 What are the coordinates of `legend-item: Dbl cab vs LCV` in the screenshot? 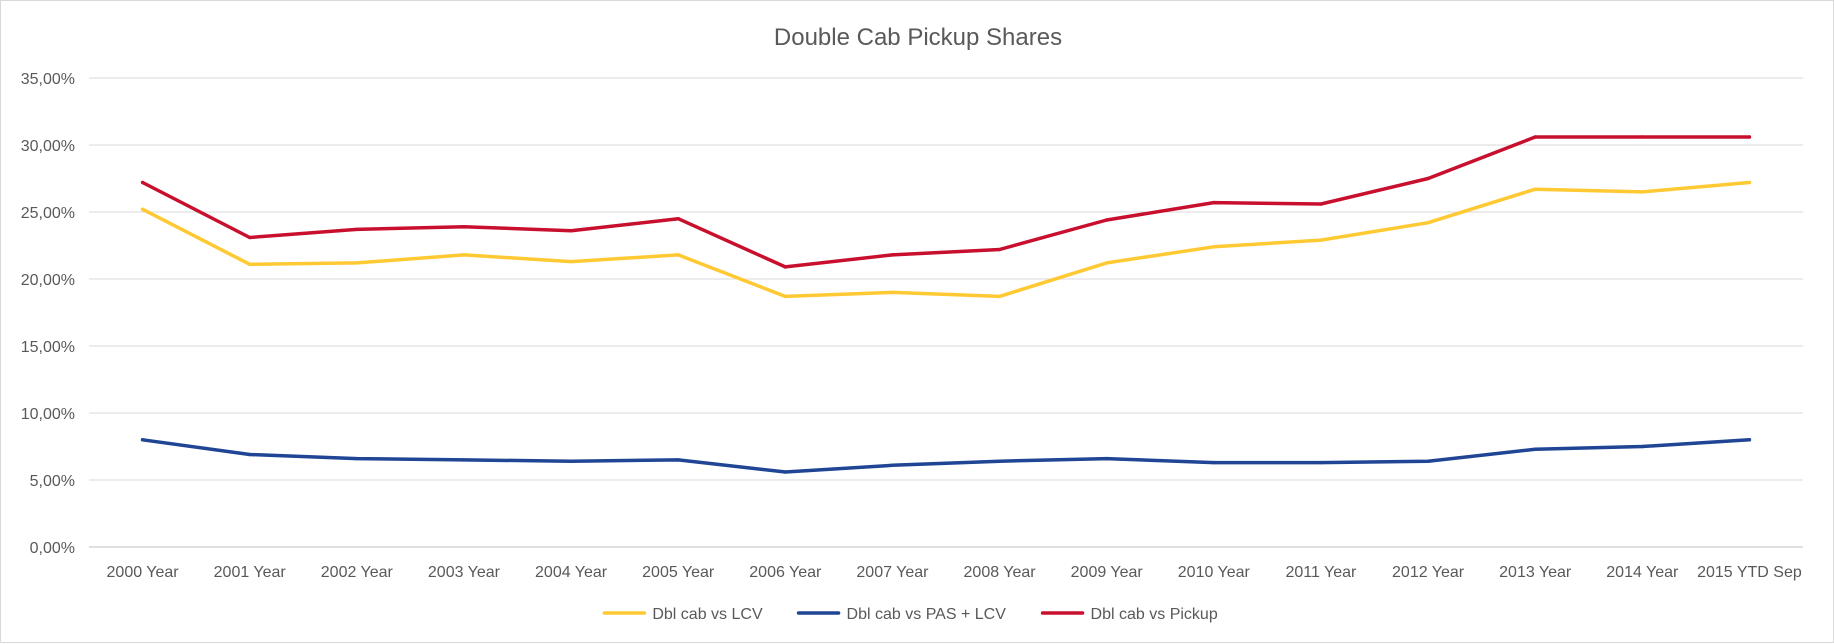 It's located at (682, 614).